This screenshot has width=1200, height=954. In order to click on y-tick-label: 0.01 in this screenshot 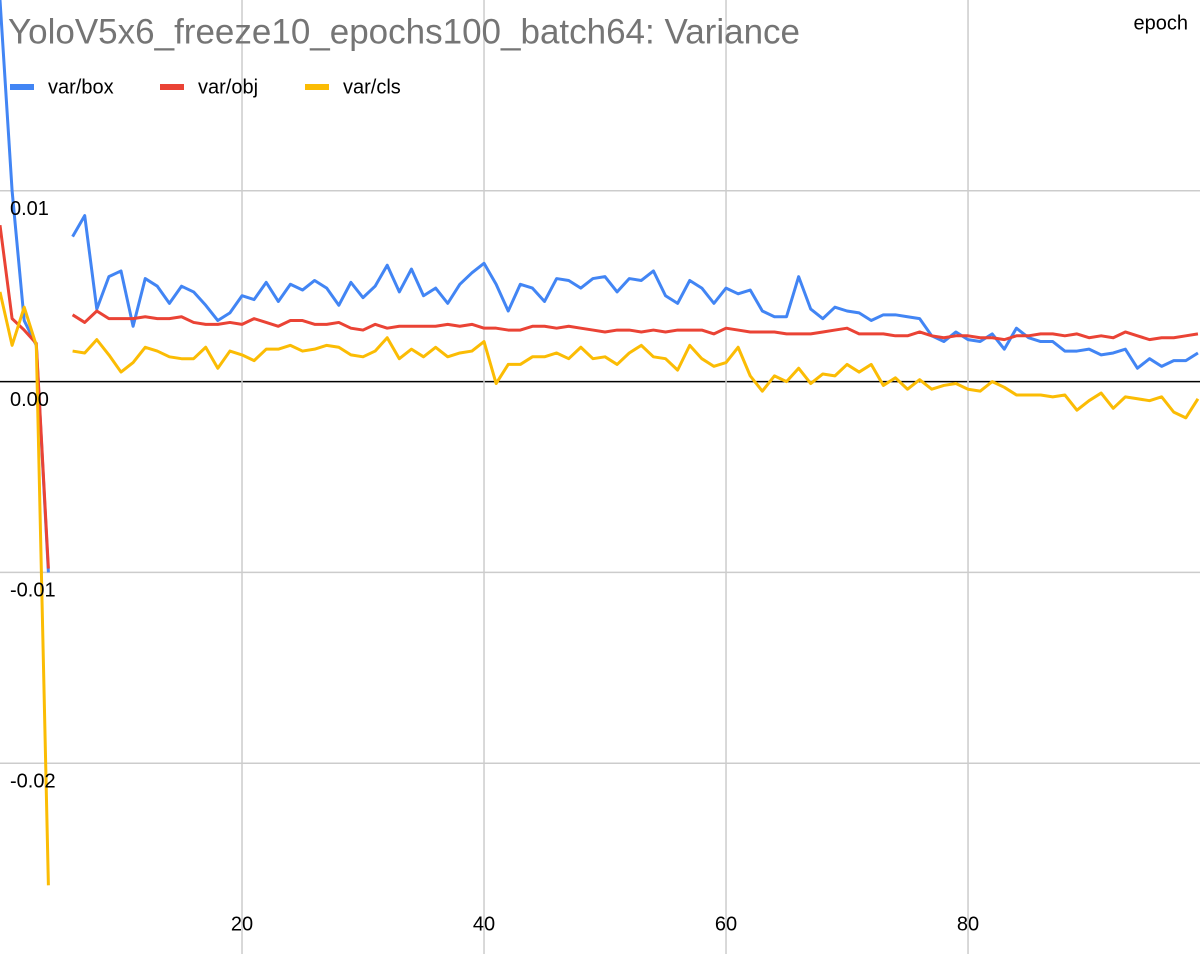, I will do `click(29, 209)`.